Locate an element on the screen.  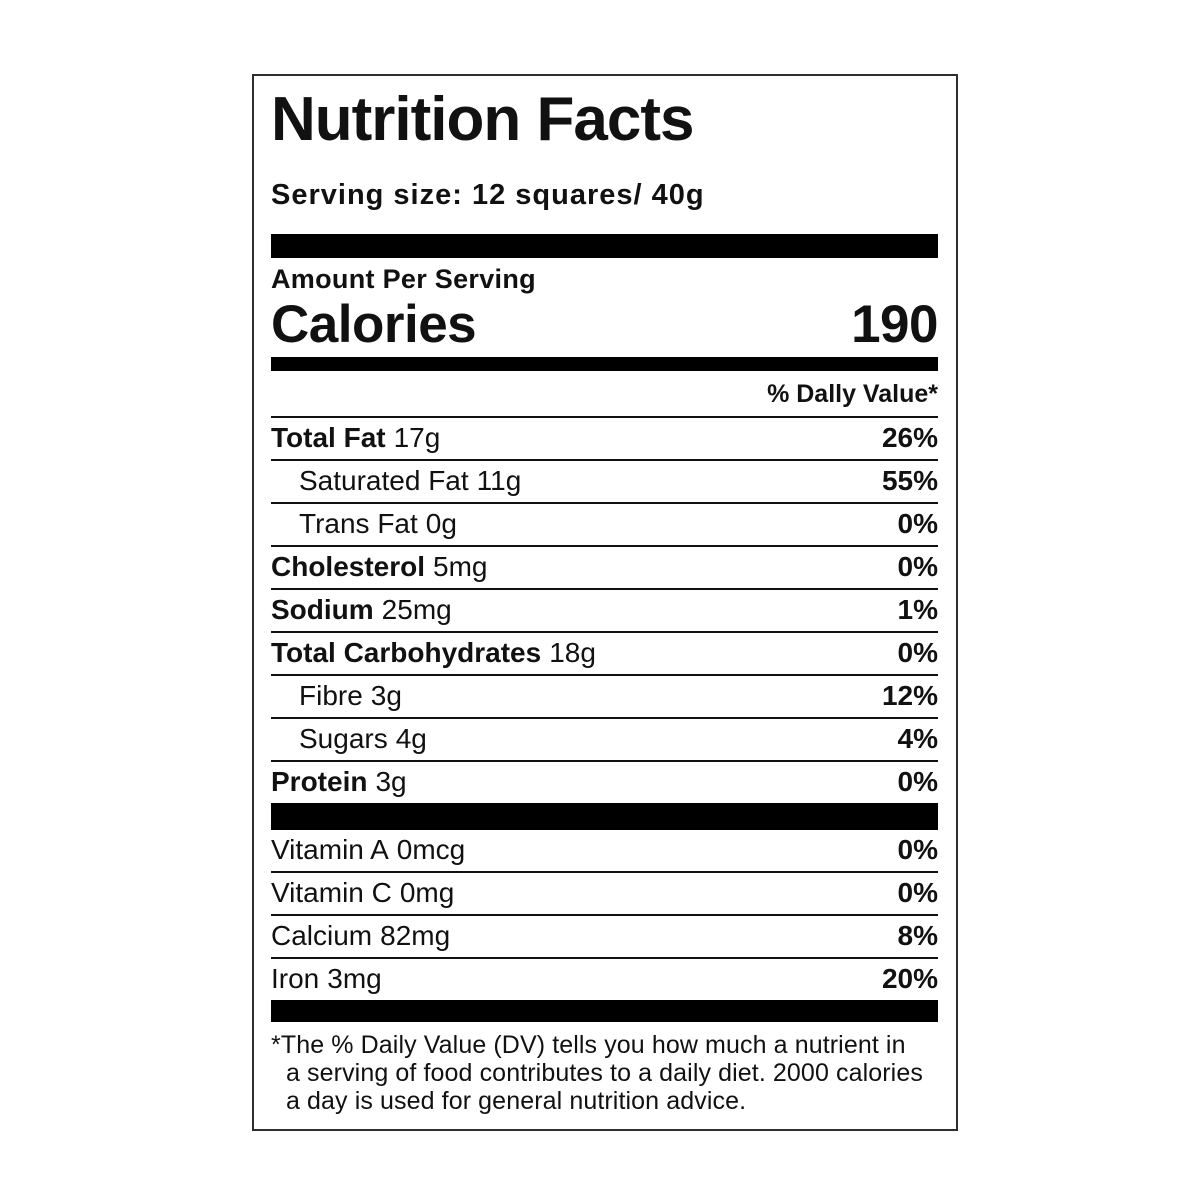
nutrient-name: Saturated Fat is located at coordinates (384, 480).